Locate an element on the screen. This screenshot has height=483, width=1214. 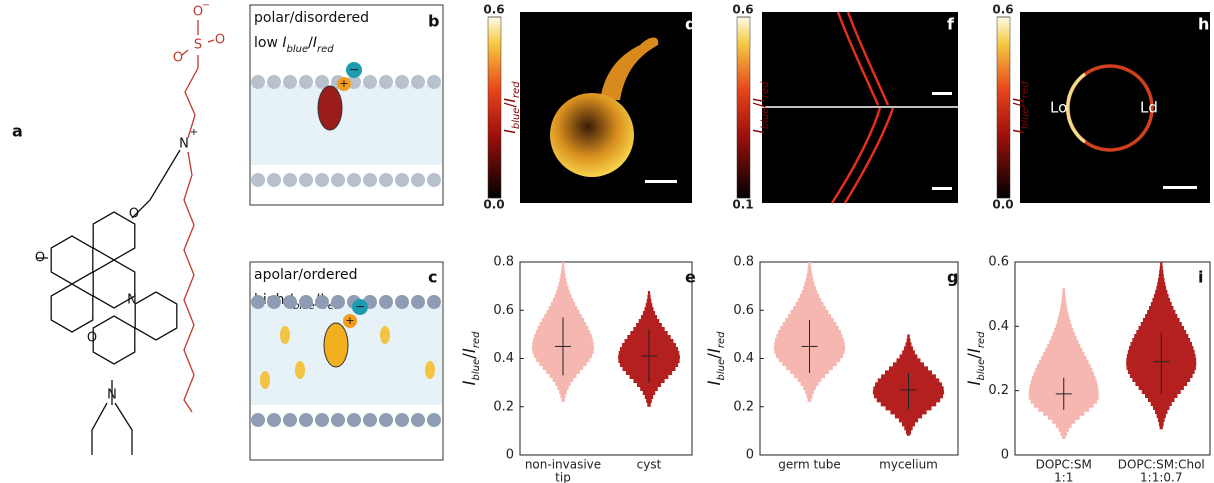
charge: − is located at coordinates (354, 70).